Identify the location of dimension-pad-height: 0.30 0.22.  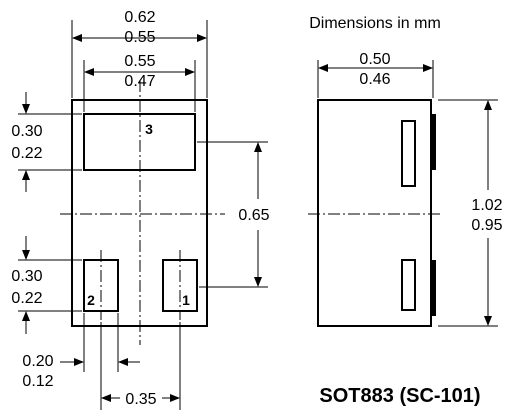
(46, 285).